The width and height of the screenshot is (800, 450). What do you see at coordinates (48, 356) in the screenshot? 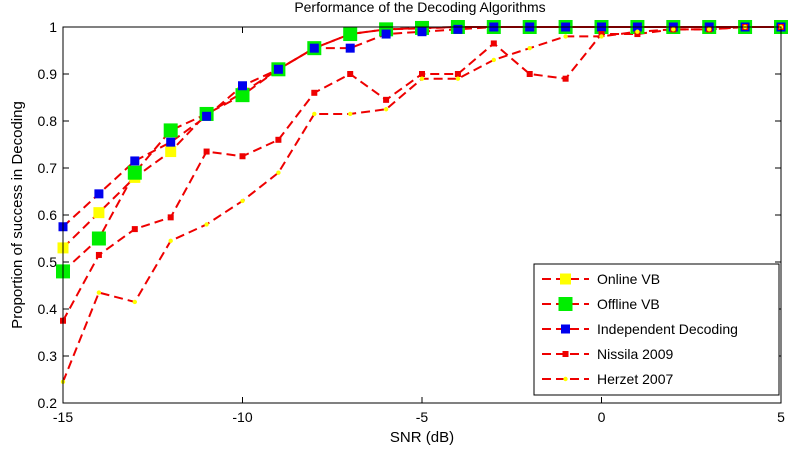
I see `y-tick-label: 0.3` at bounding box center [48, 356].